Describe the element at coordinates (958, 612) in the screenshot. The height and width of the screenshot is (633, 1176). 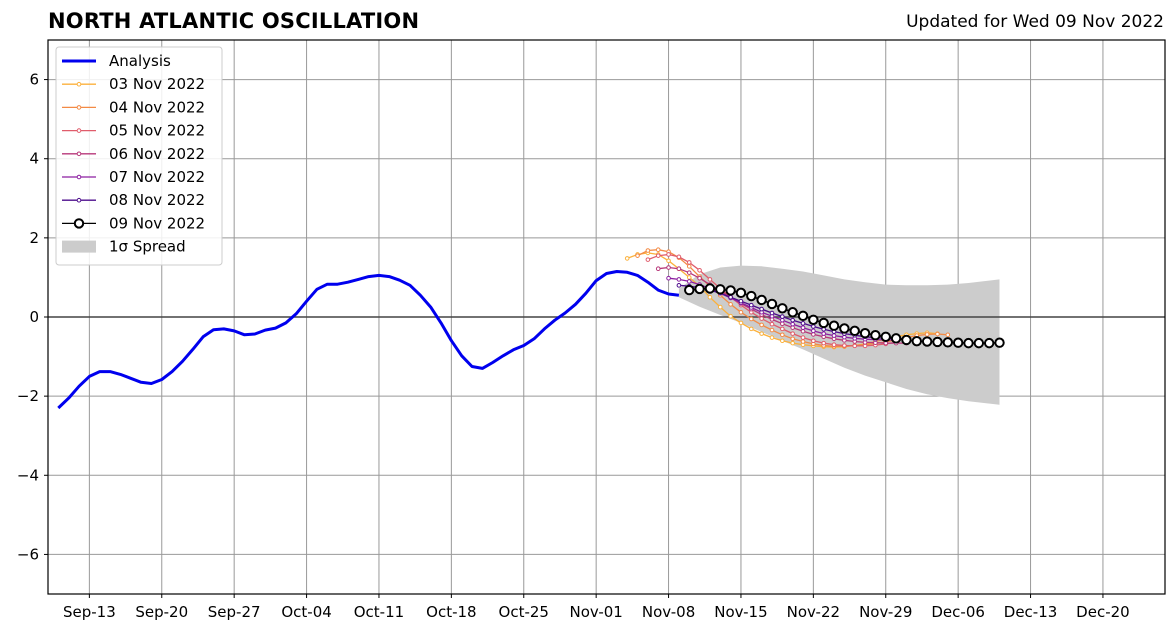
I see `x-tick-label: Dec-06` at that location.